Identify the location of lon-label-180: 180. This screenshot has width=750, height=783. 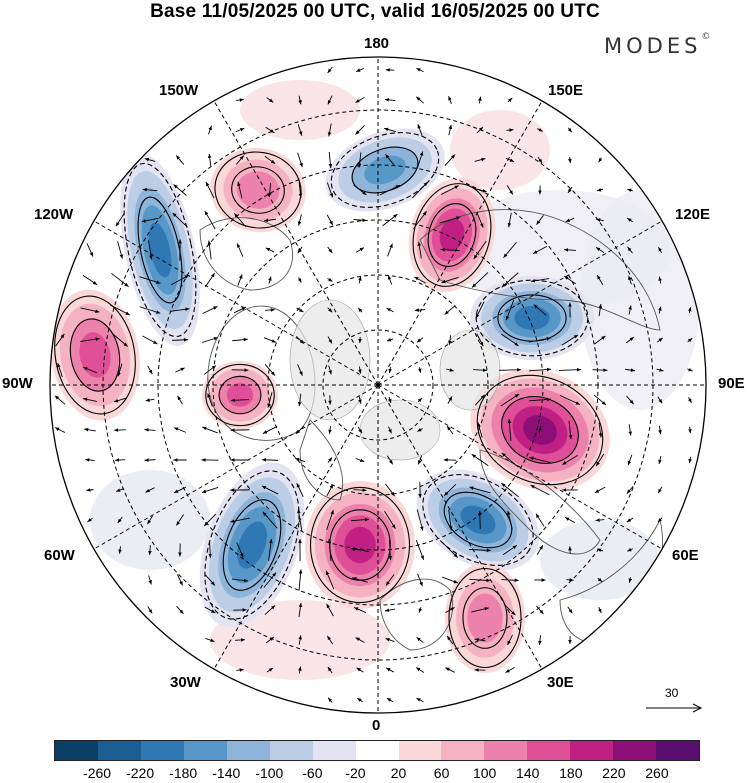
(377, 43).